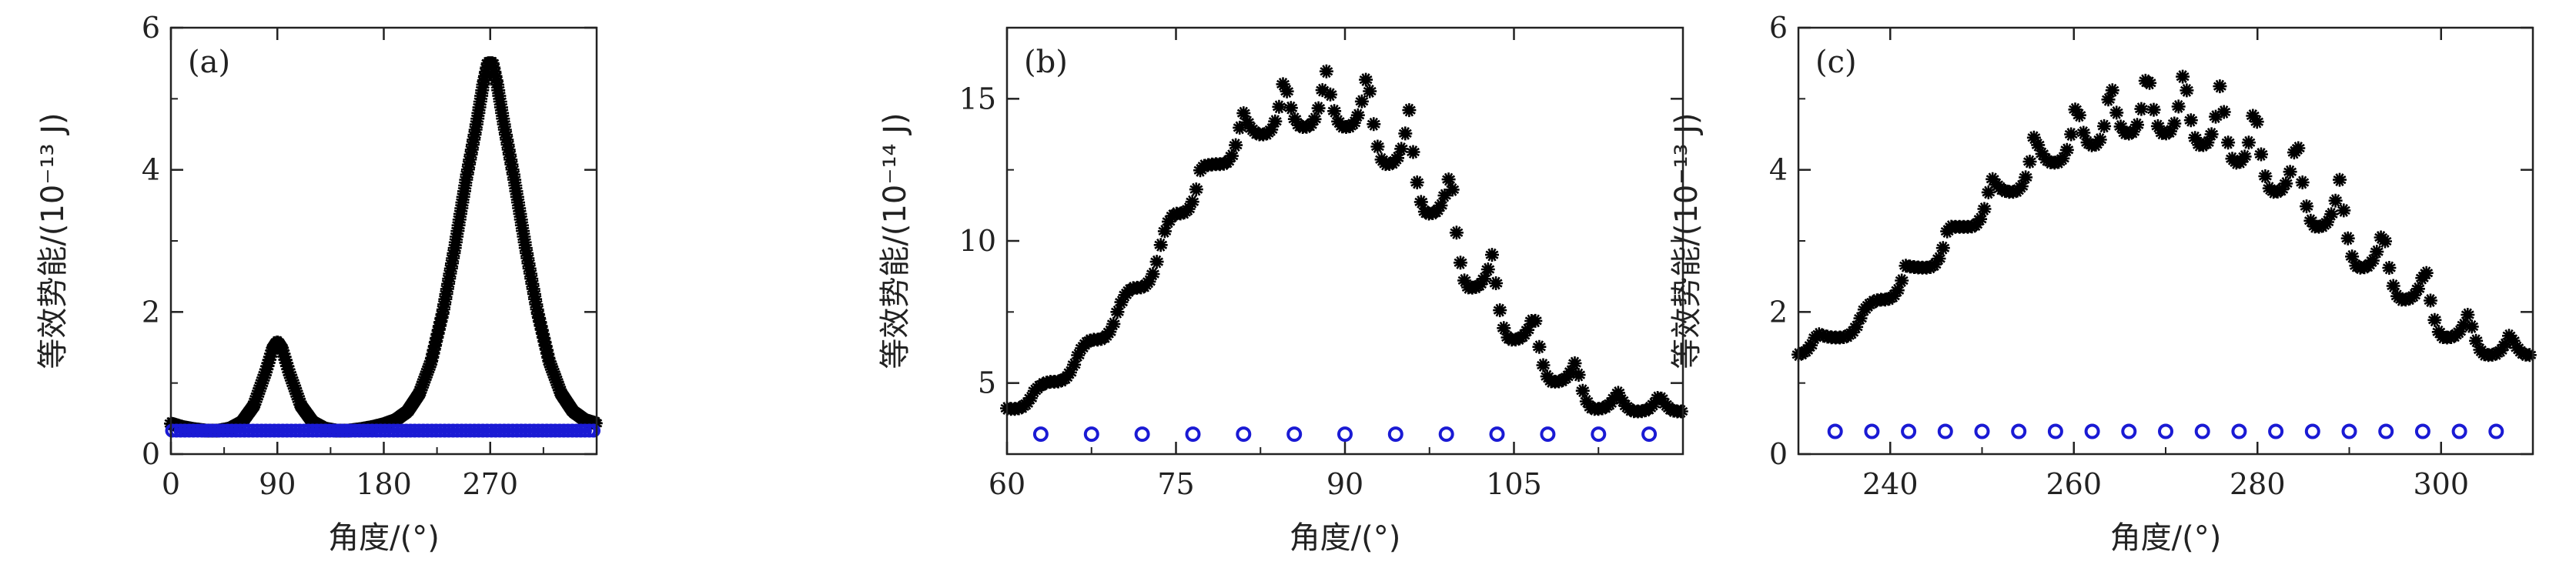 The image size is (2576, 568). Describe the element at coordinates (2166, 538) in the screenshot. I see `x-axis-label: 角度/(°)` at that location.